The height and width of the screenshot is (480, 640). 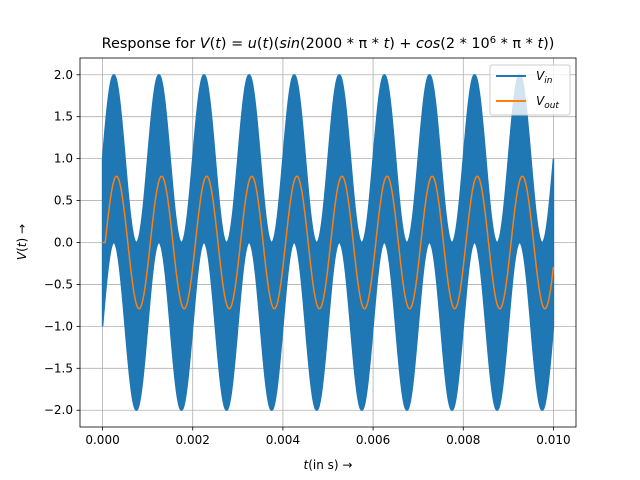 I want to click on x-tick-label: 0.010, so click(x=553, y=440).